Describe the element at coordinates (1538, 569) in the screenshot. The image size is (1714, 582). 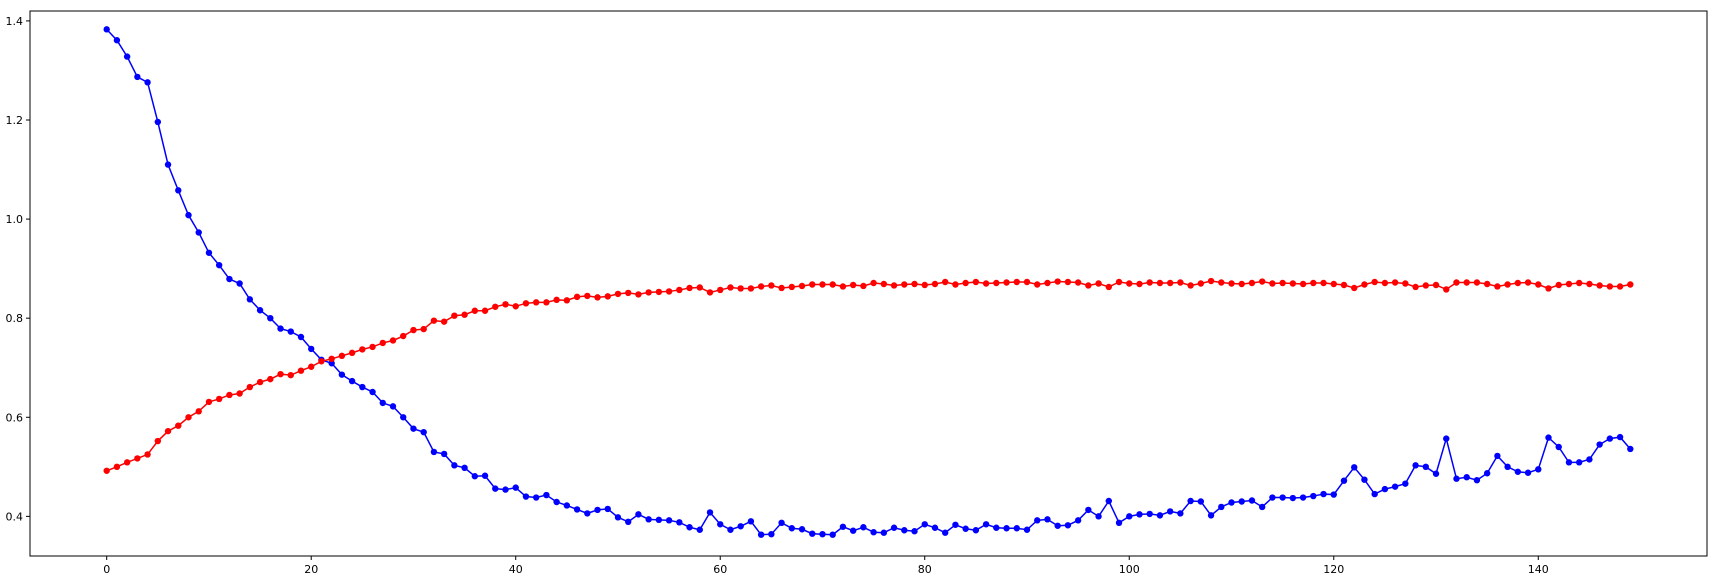
I see `x-tick-label: 140` at that location.